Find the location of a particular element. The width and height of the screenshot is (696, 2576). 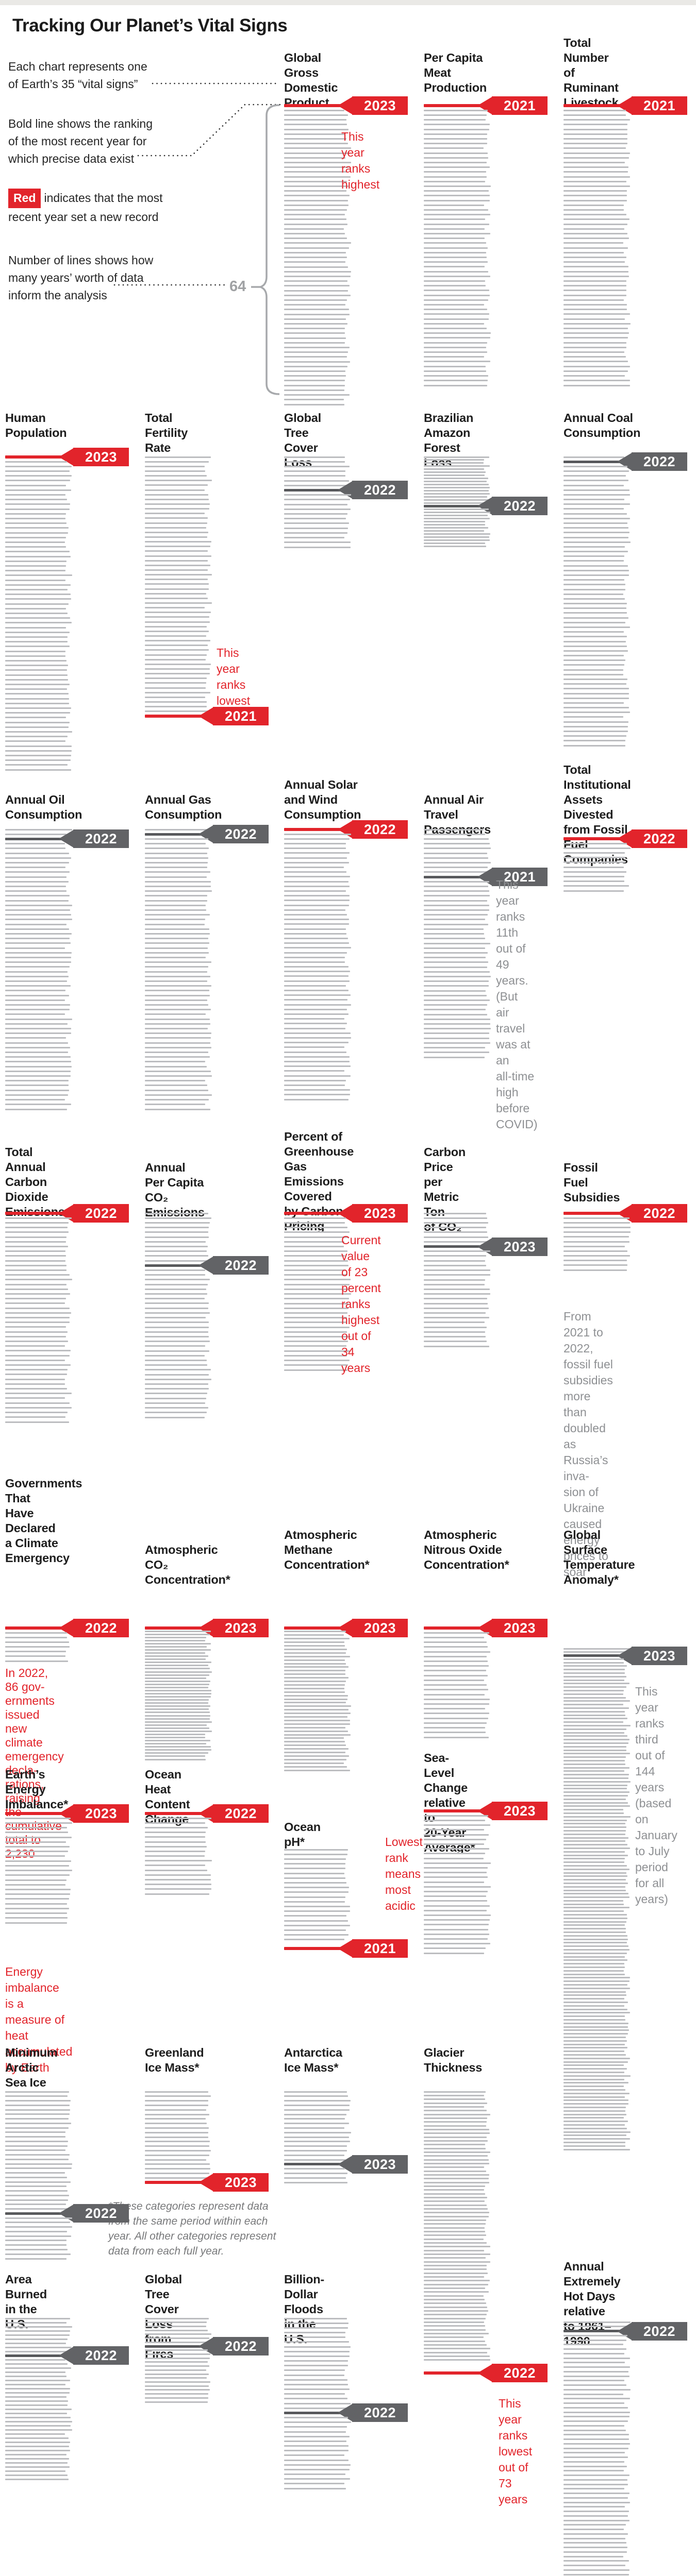

year-flag: 2021 is located at coordinates (520, 105).